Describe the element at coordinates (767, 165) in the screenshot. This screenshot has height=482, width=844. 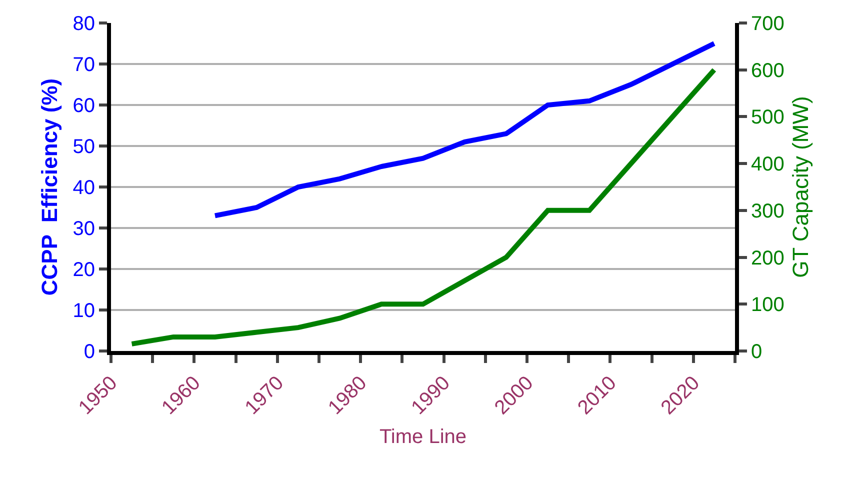
I see `y2-tick-label: 400` at that location.